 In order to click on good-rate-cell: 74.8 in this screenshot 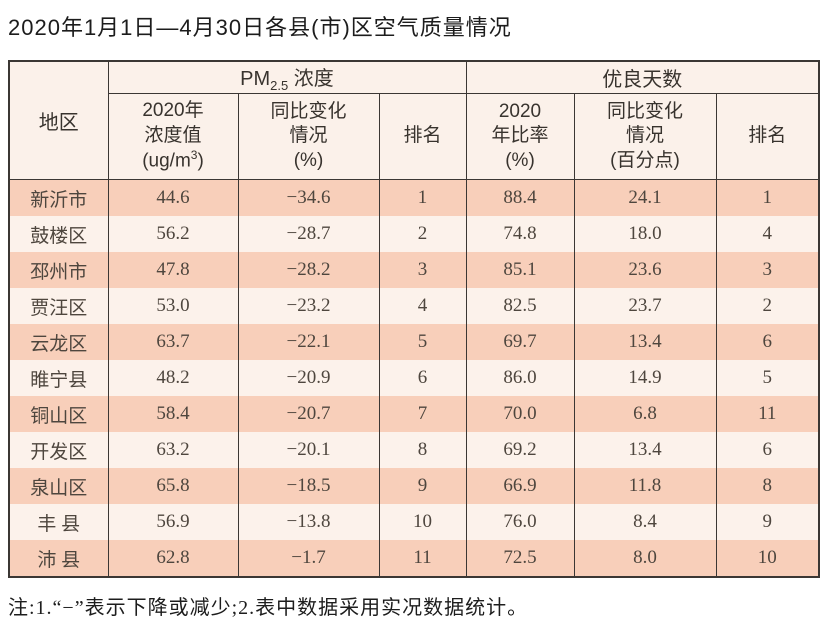, I will do `click(520, 234)`.